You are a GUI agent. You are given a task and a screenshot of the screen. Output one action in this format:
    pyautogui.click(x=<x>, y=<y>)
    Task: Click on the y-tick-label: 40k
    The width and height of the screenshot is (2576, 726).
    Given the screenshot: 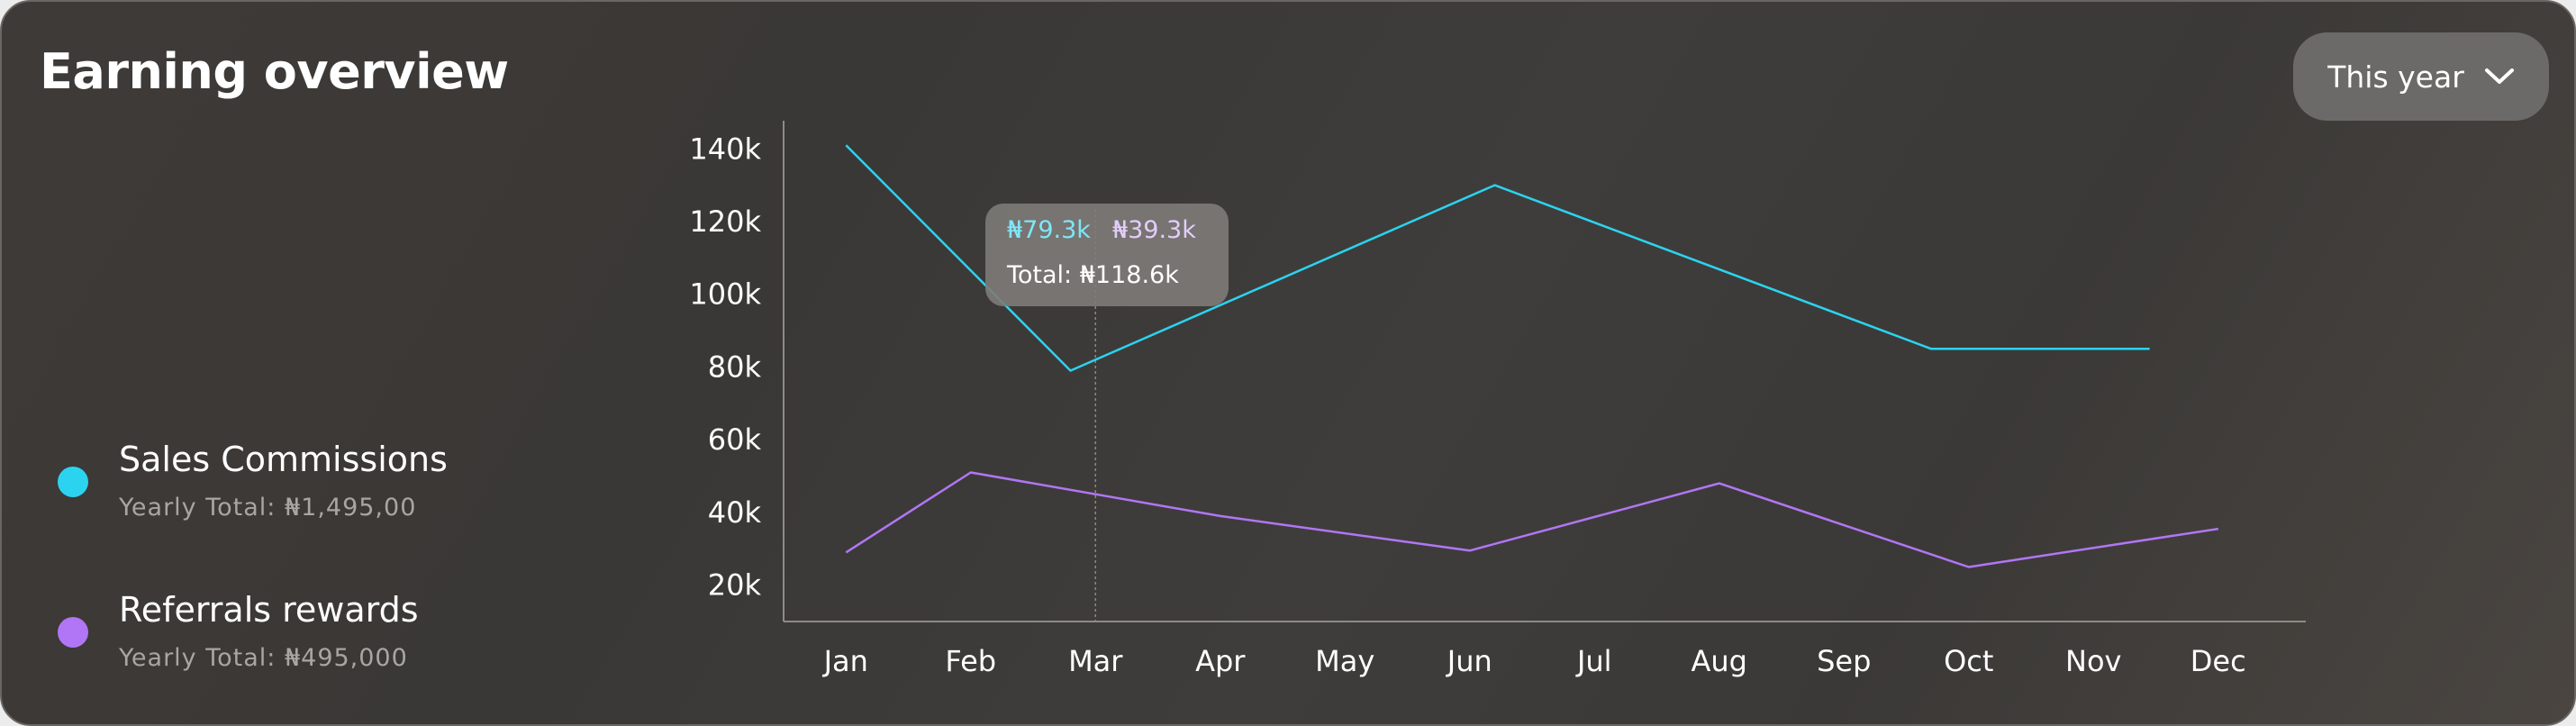 What is the action you would take?
    pyautogui.click(x=735, y=512)
    